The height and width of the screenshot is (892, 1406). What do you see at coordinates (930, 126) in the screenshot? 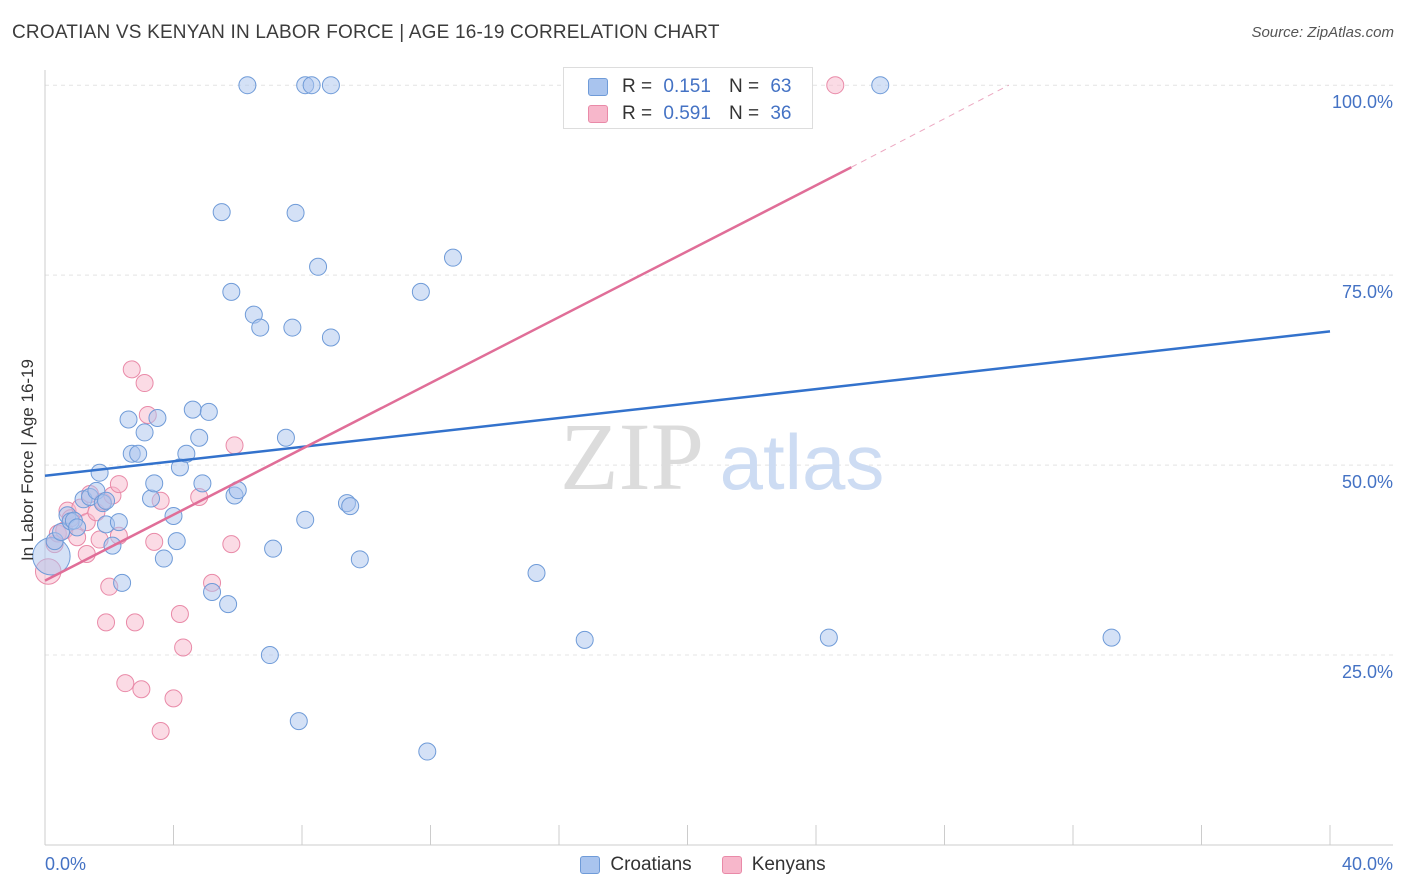
I see `kenyans-trend-extension` at bounding box center [930, 126].